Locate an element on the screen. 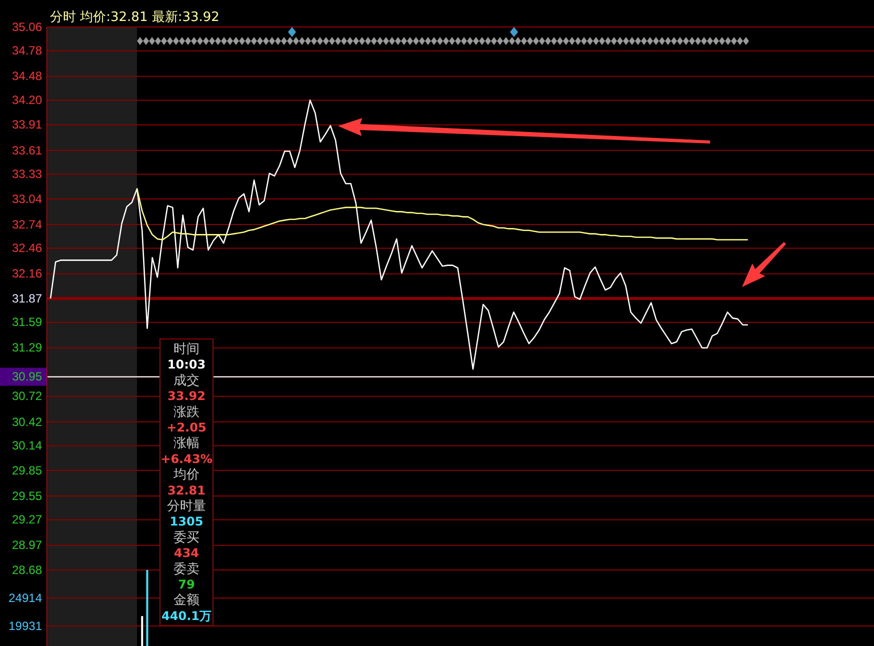  y-tick-label: 31.87 is located at coordinates (27, 298).